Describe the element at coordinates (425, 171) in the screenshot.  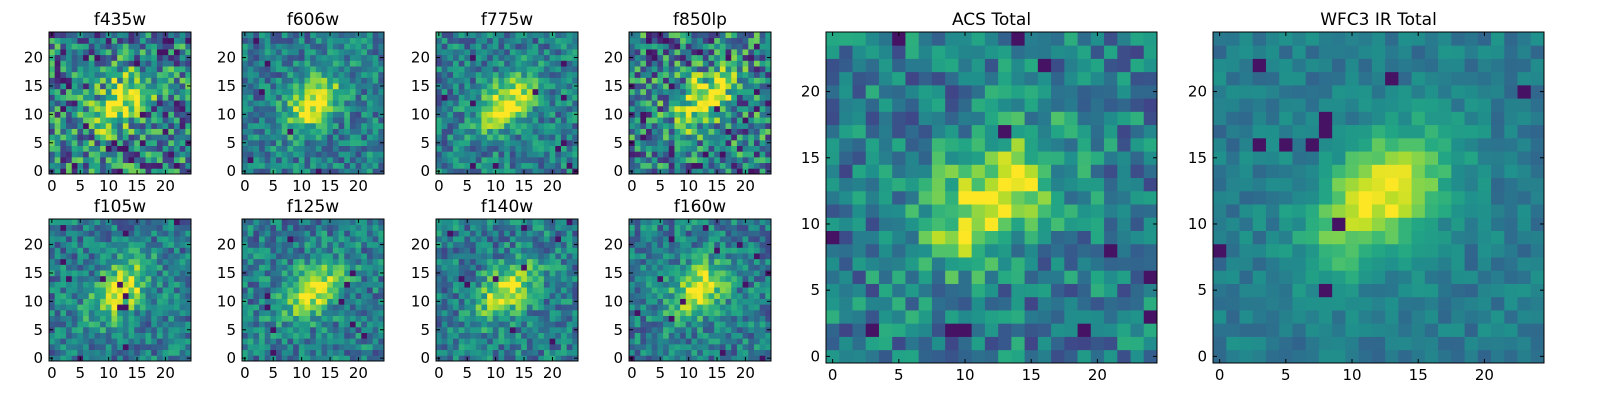
I see `y-tick-label: 0` at that location.